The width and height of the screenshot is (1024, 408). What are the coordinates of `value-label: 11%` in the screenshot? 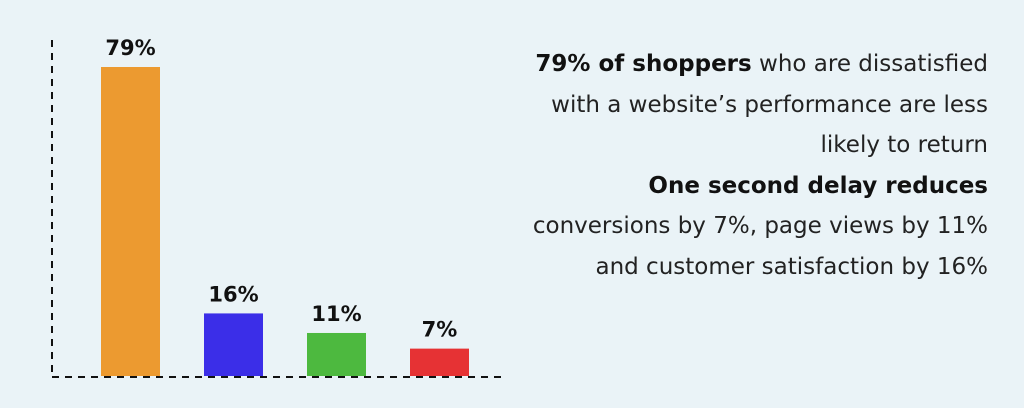 It's located at (336, 314).